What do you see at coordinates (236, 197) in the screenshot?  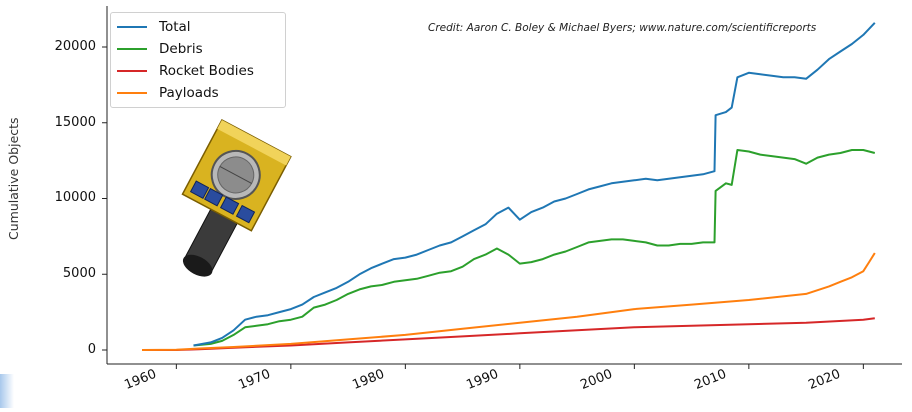 I see `satellite-illustration` at bounding box center [236, 197].